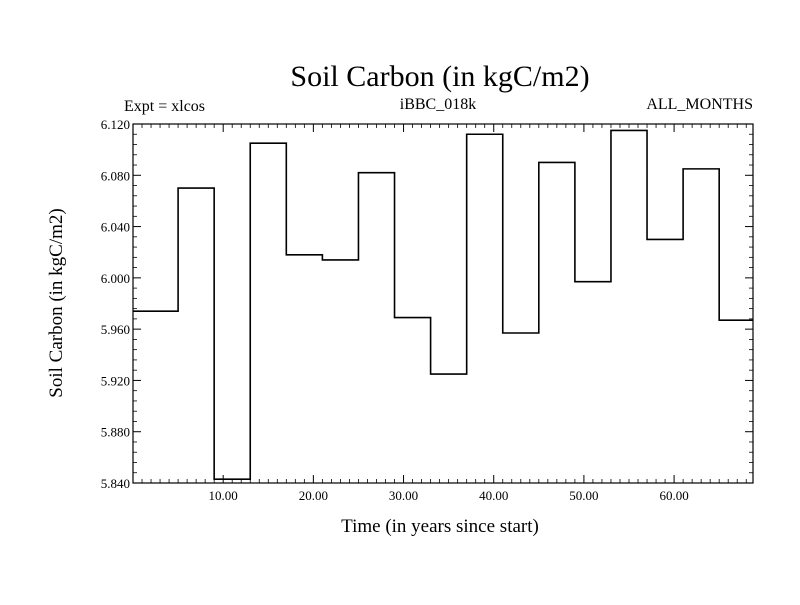 This screenshot has height=605, width=800. Describe the element at coordinates (440, 526) in the screenshot. I see `x-axis-label: Time (in years since start)` at that location.